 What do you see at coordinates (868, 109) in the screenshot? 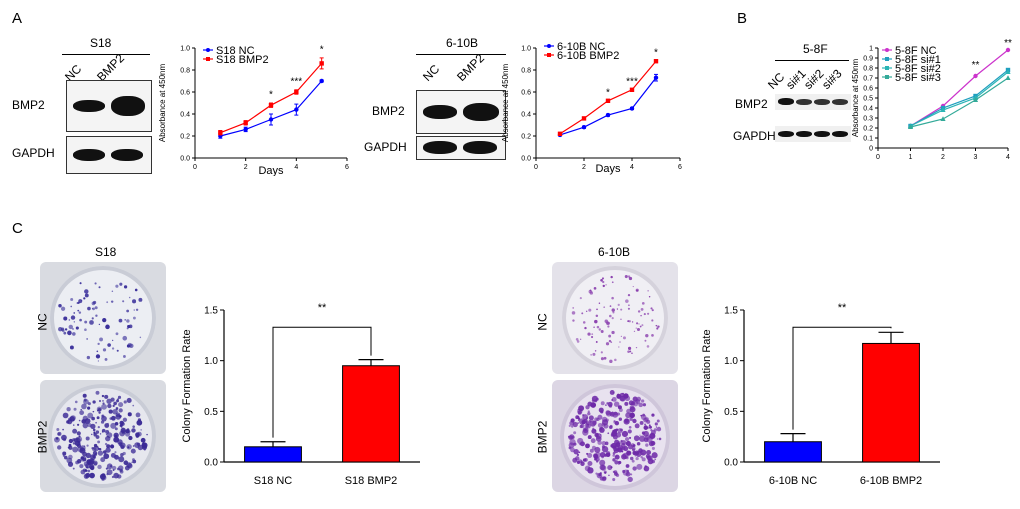
I see `y-tick-label: 0.4` at bounding box center [868, 109].